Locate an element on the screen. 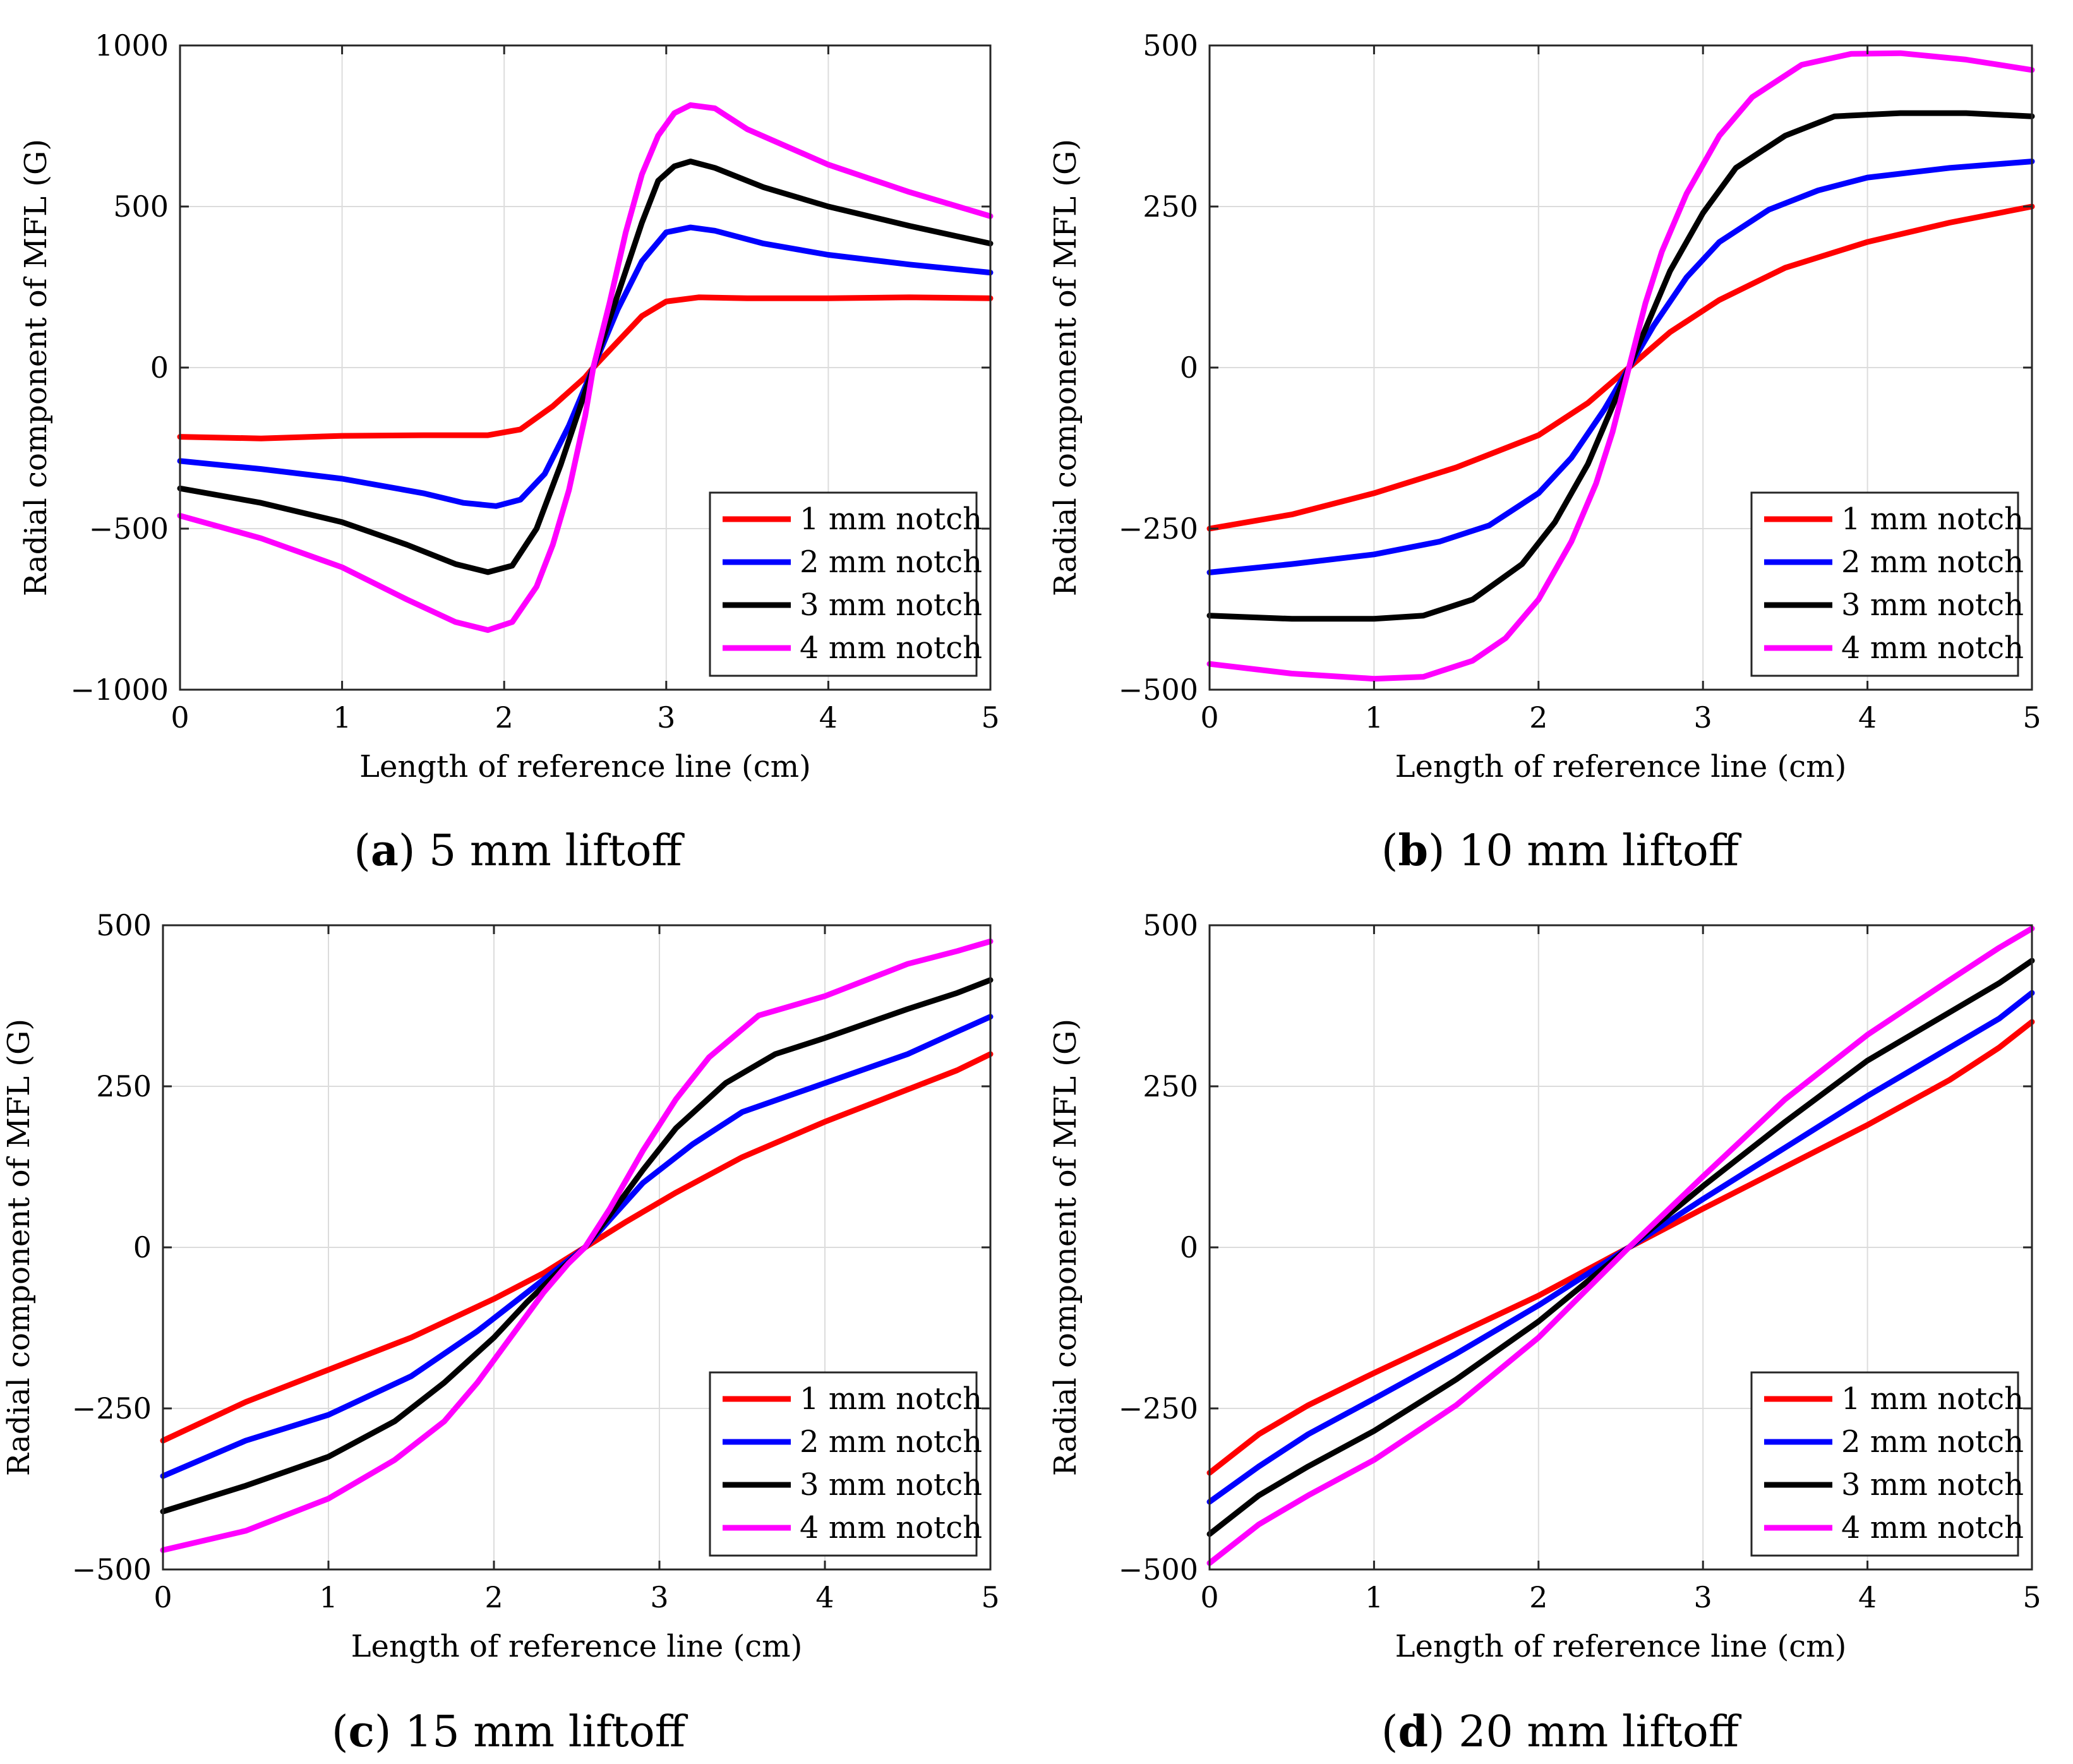  panel-caption: (c) 15 mm liftoff is located at coordinates (510, 1732).